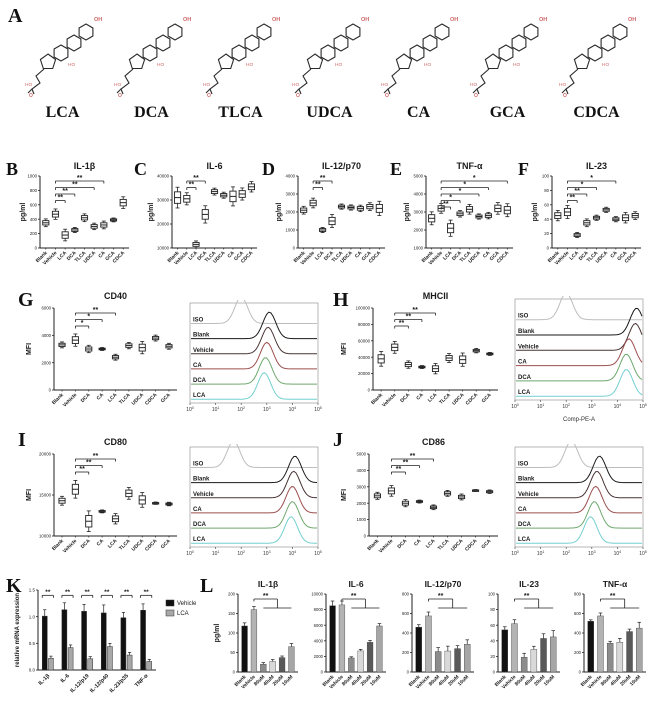 Image resolution: width=650 pixels, height=706 pixels. I want to click on svg-text: 60000, so click(364, 340).